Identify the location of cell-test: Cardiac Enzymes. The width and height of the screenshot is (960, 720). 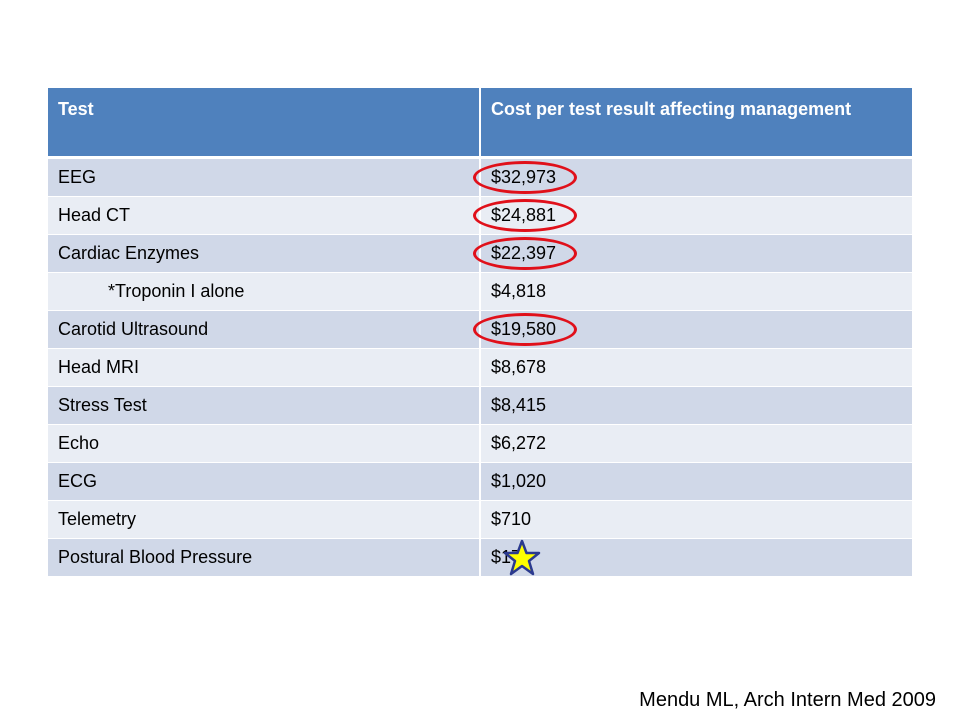
(264, 253).